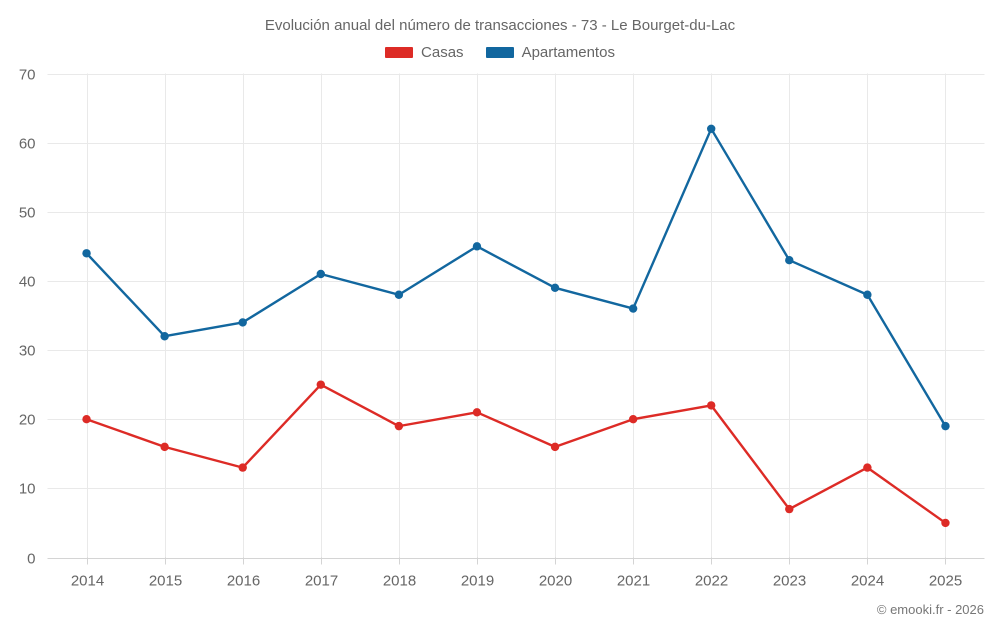  I want to click on y-tick-label: 70, so click(27, 75).